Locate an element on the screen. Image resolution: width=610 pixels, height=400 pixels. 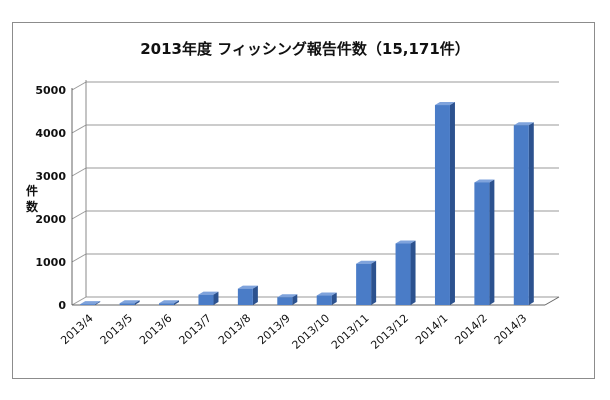
x-tick-label: 2013/6 is located at coordinates (155, 330).